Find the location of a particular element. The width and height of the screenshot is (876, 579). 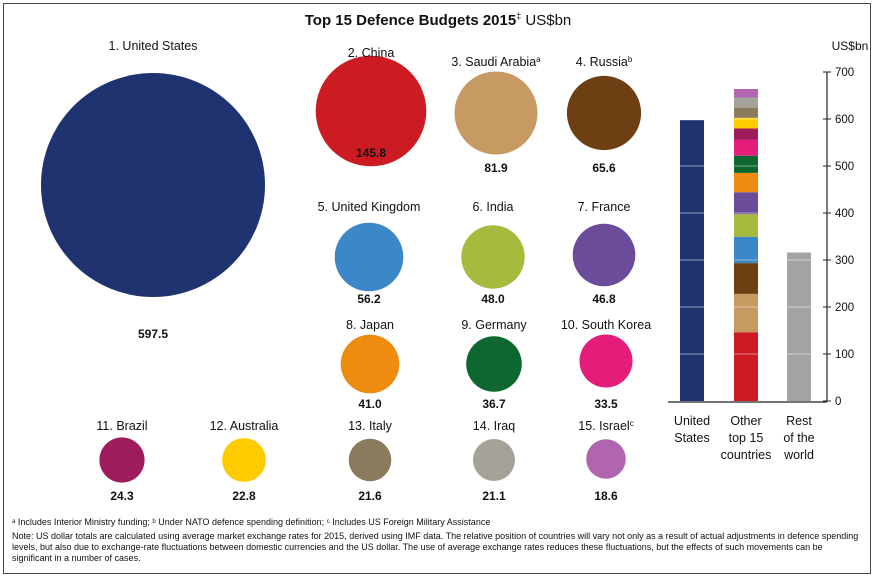

bubble-label-9: 9. Germany is located at coordinates (494, 325).